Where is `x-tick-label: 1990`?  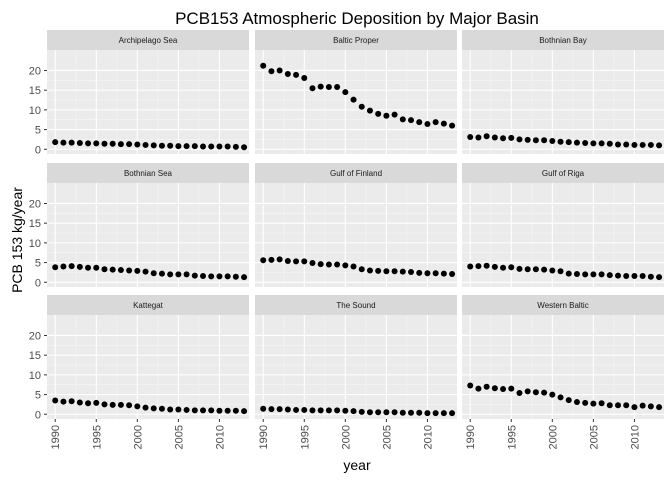
x-tick-label: 1990 is located at coordinates (471, 437).